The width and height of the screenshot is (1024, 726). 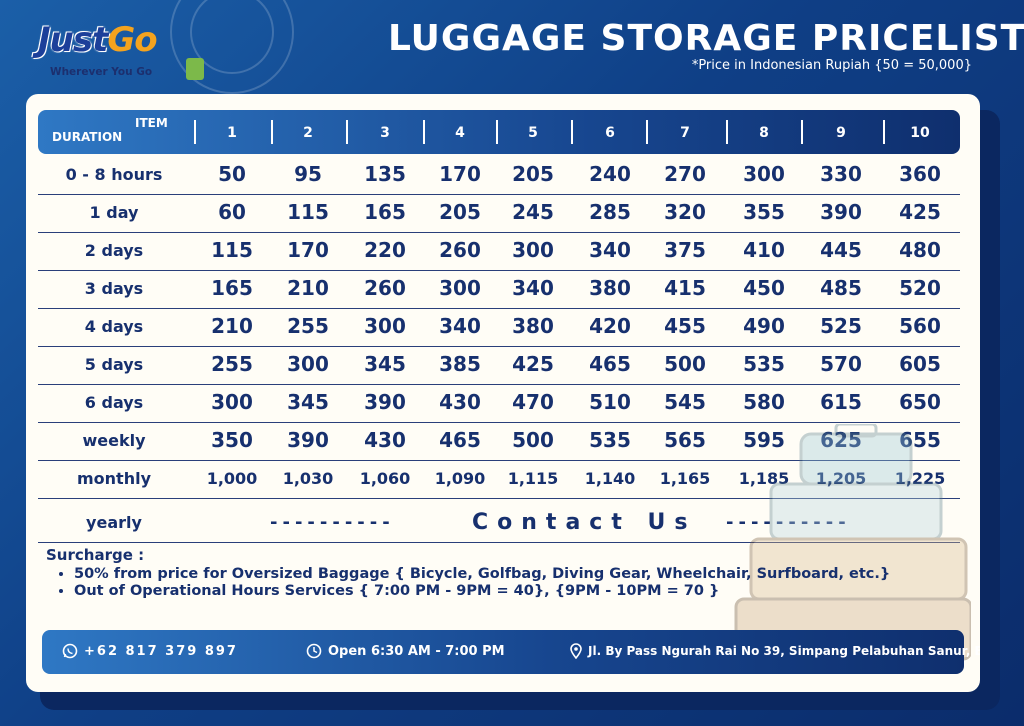 What do you see at coordinates (920, 288) in the screenshot?
I see `price-cell: 520` at bounding box center [920, 288].